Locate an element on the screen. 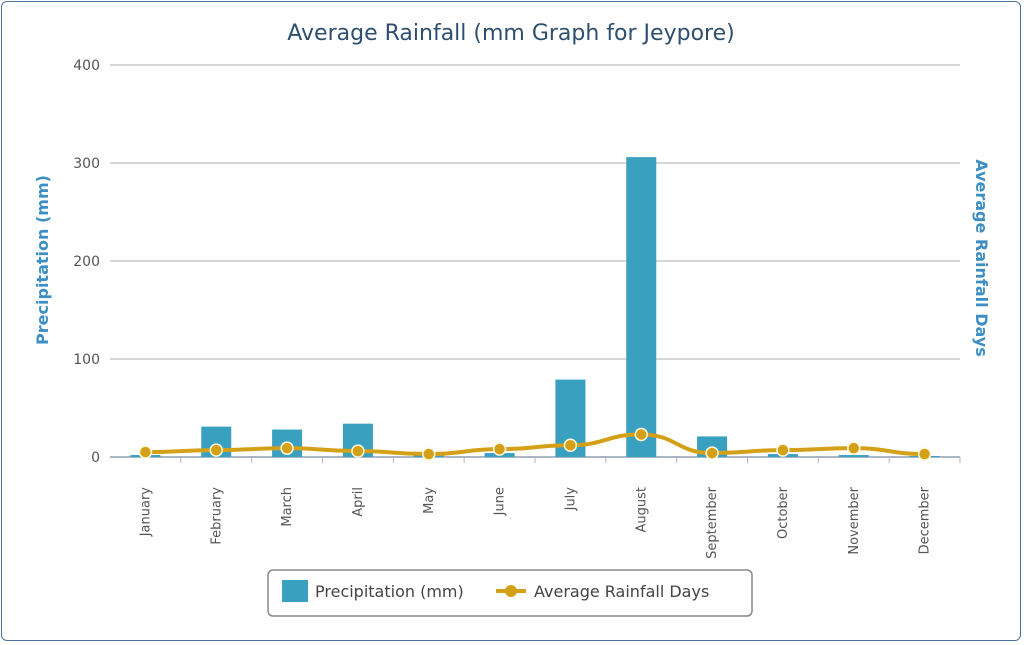 This screenshot has height=645, width=1024. y2-axis-title: Average Rainfall Days is located at coordinates (981, 257).